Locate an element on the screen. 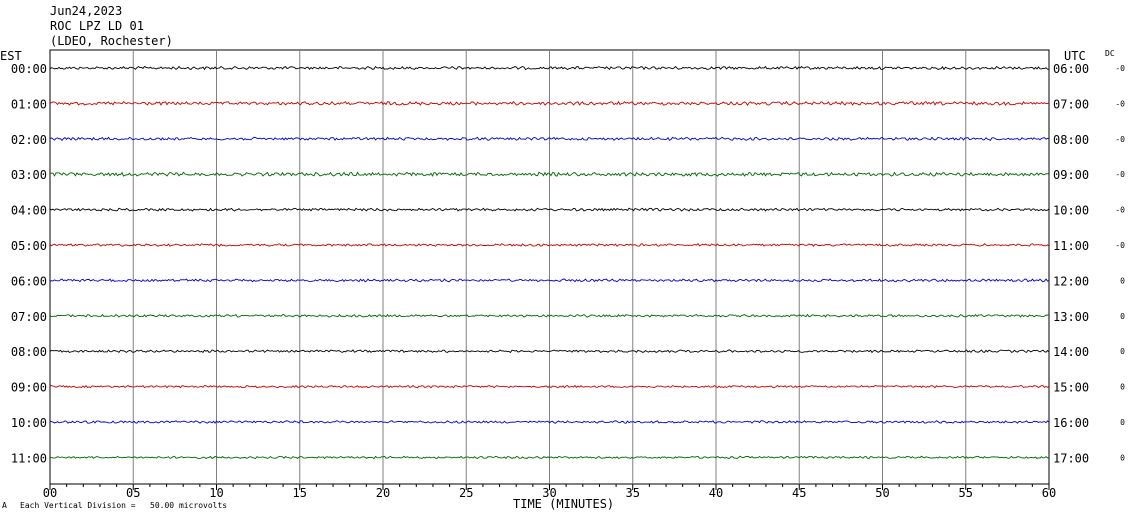 The image size is (1130, 519). x-tick-label: 10 is located at coordinates (216, 493).